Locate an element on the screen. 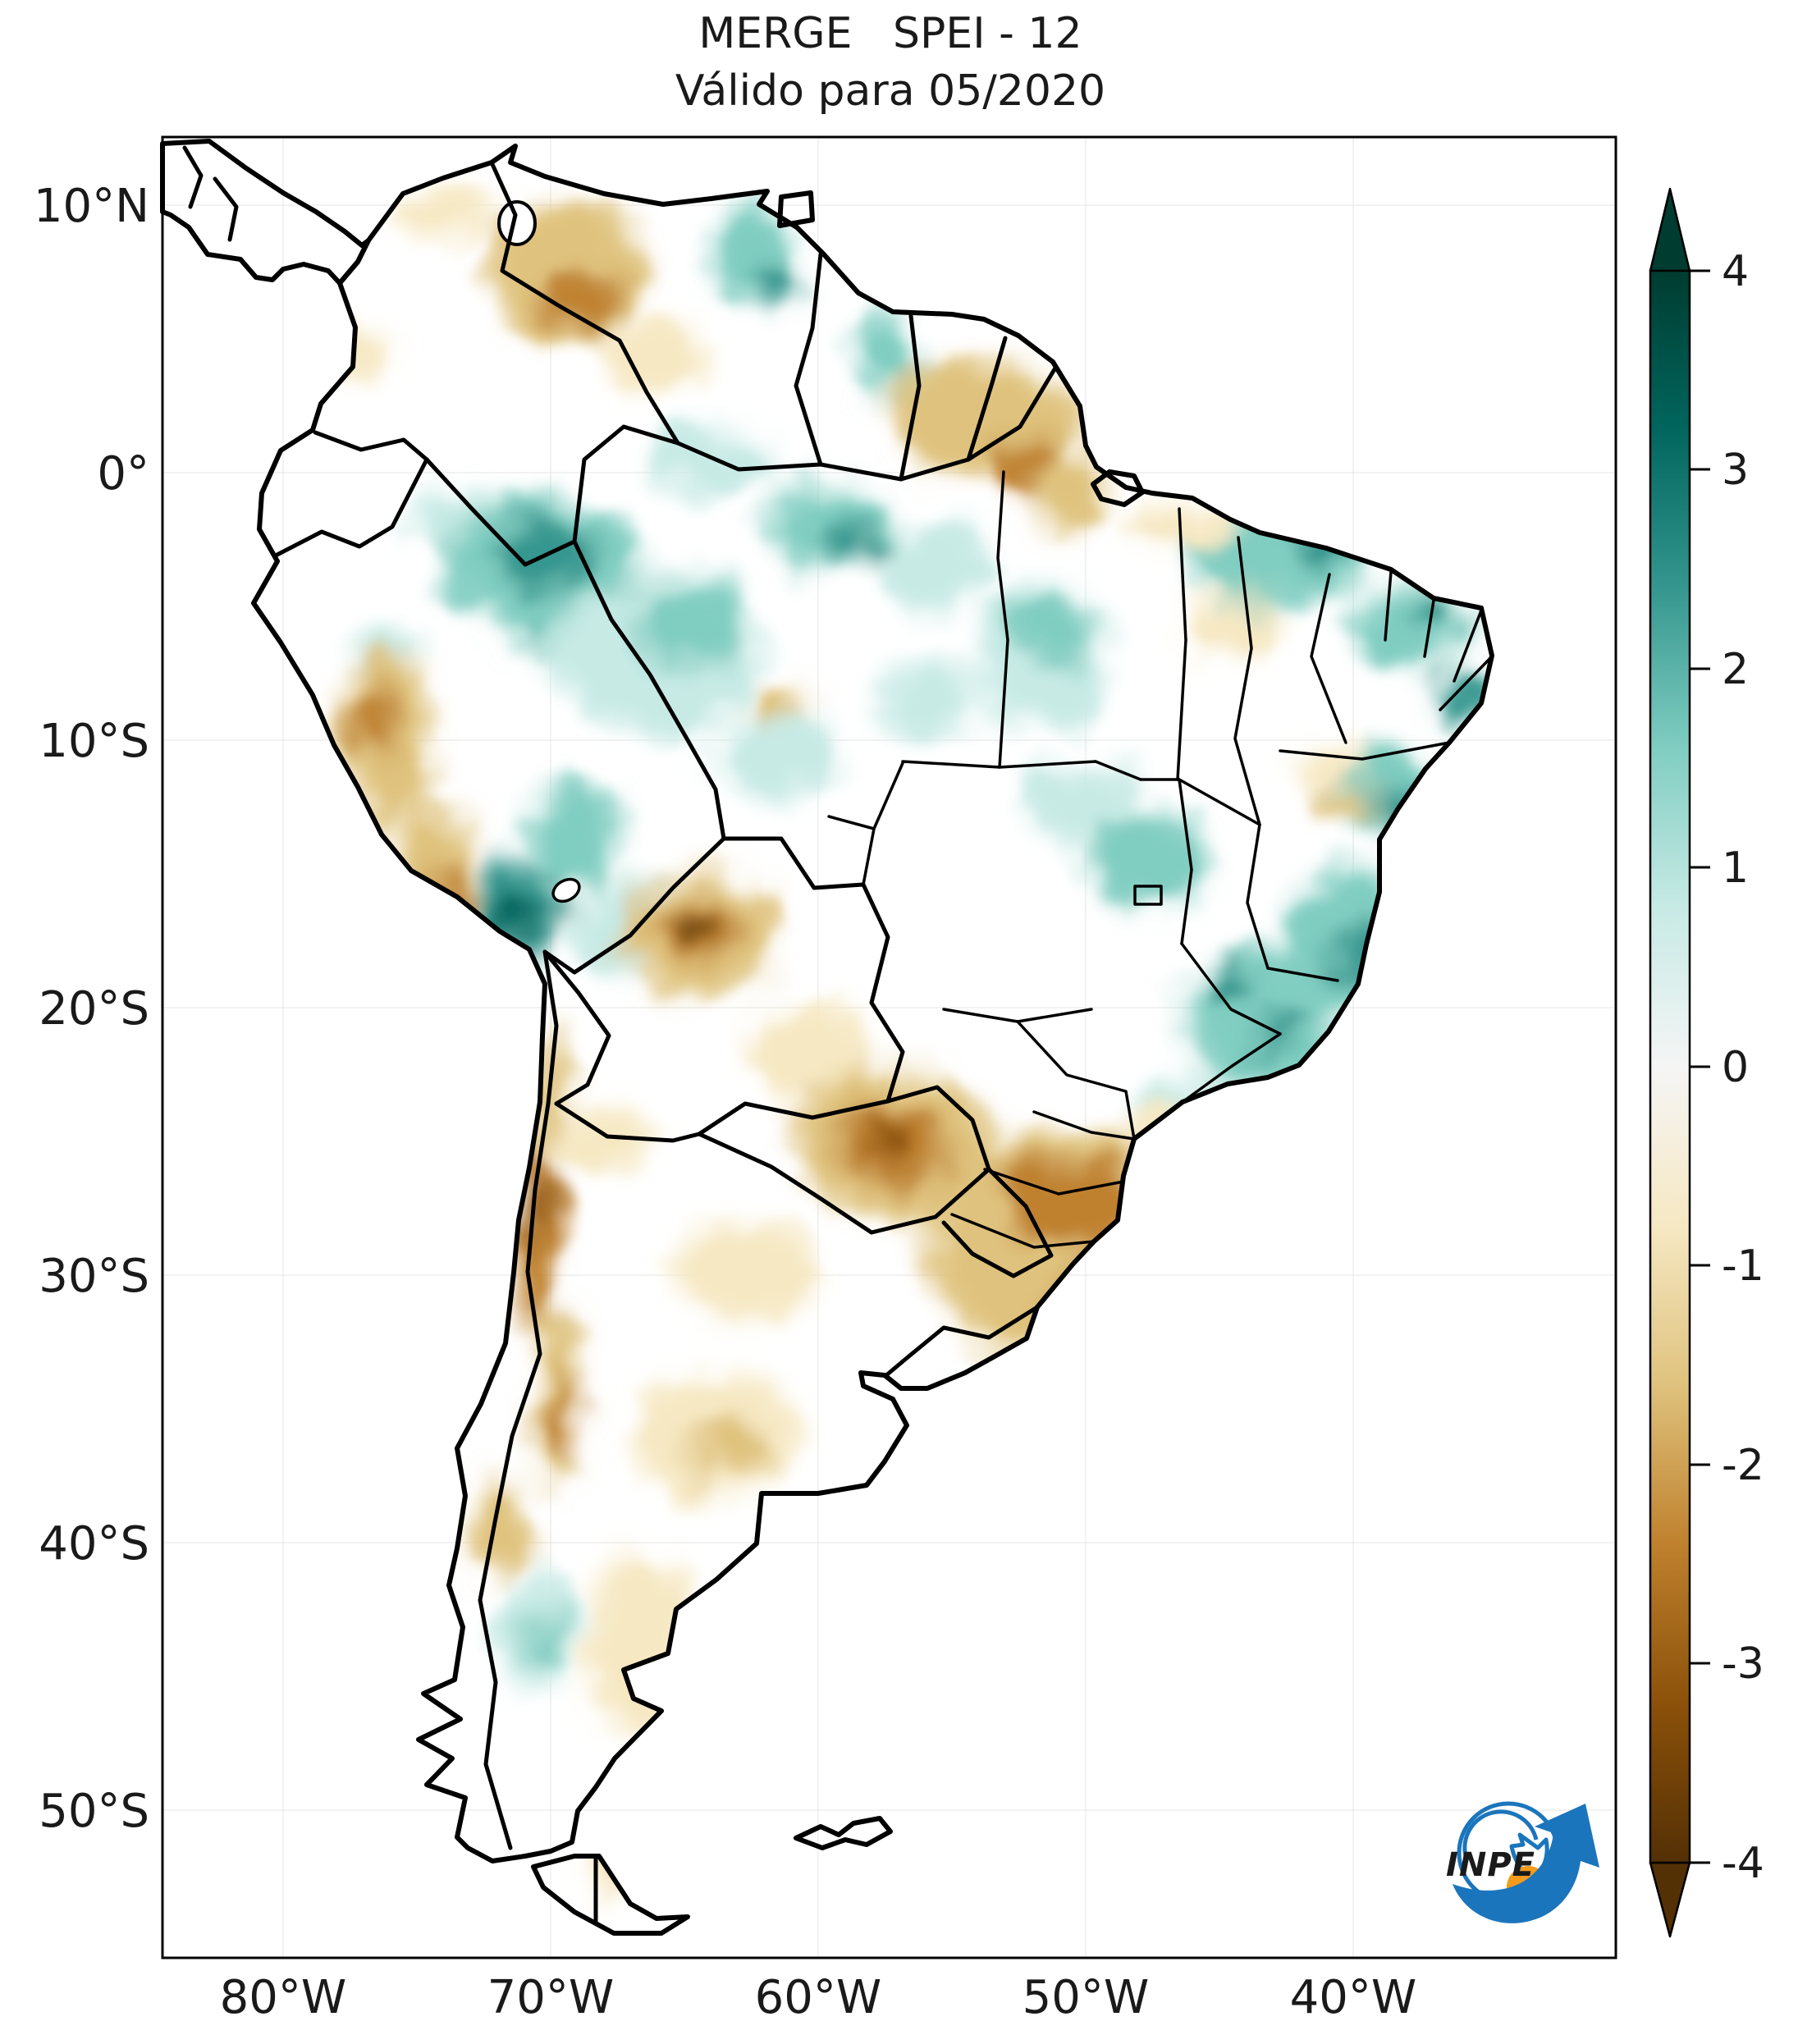  y-tick-label: 40°S is located at coordinates (94, 1544).